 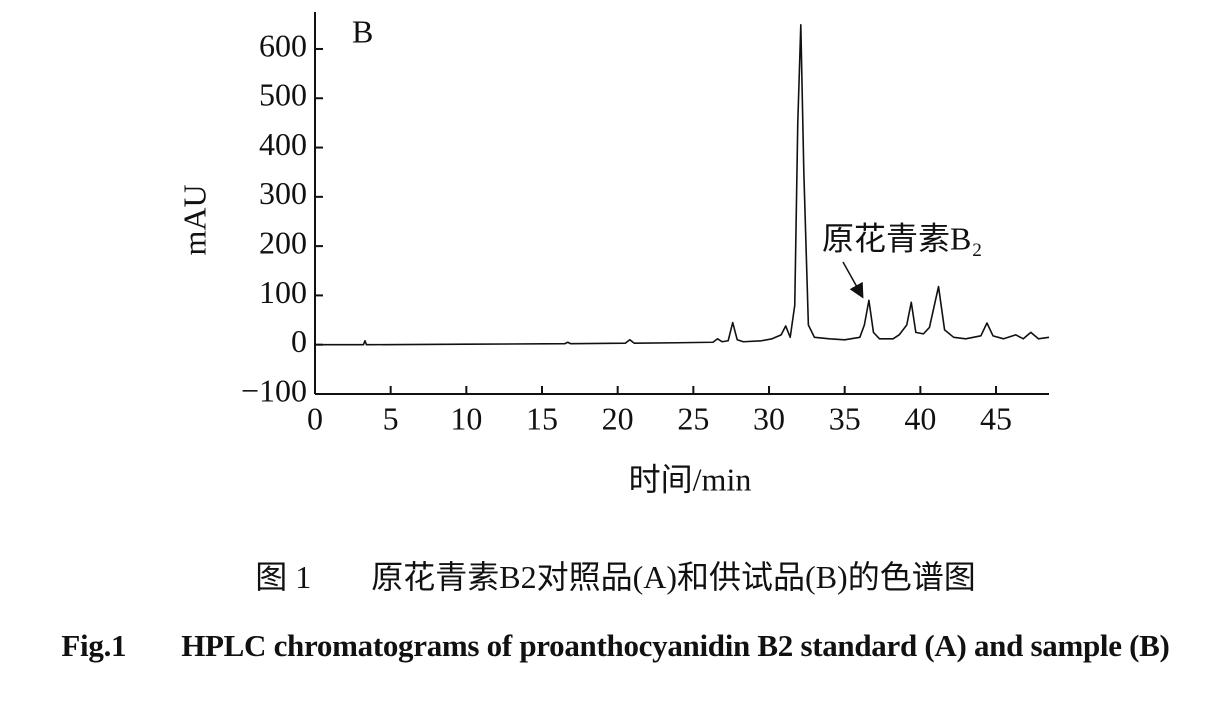 What do you see at coordinates (283, 95) in the screenshot?
I see `y-tick-label: 500` at bounding box center [283, 95].